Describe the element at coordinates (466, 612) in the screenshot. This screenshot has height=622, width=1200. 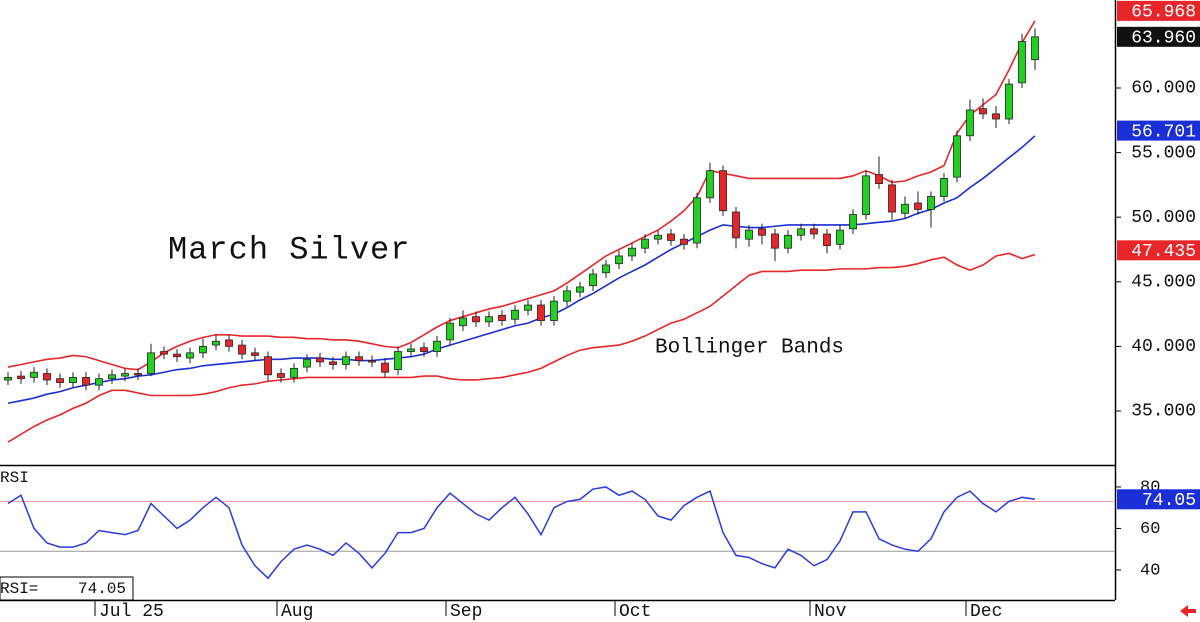
I see `x-tick-label: Sep` at that location.